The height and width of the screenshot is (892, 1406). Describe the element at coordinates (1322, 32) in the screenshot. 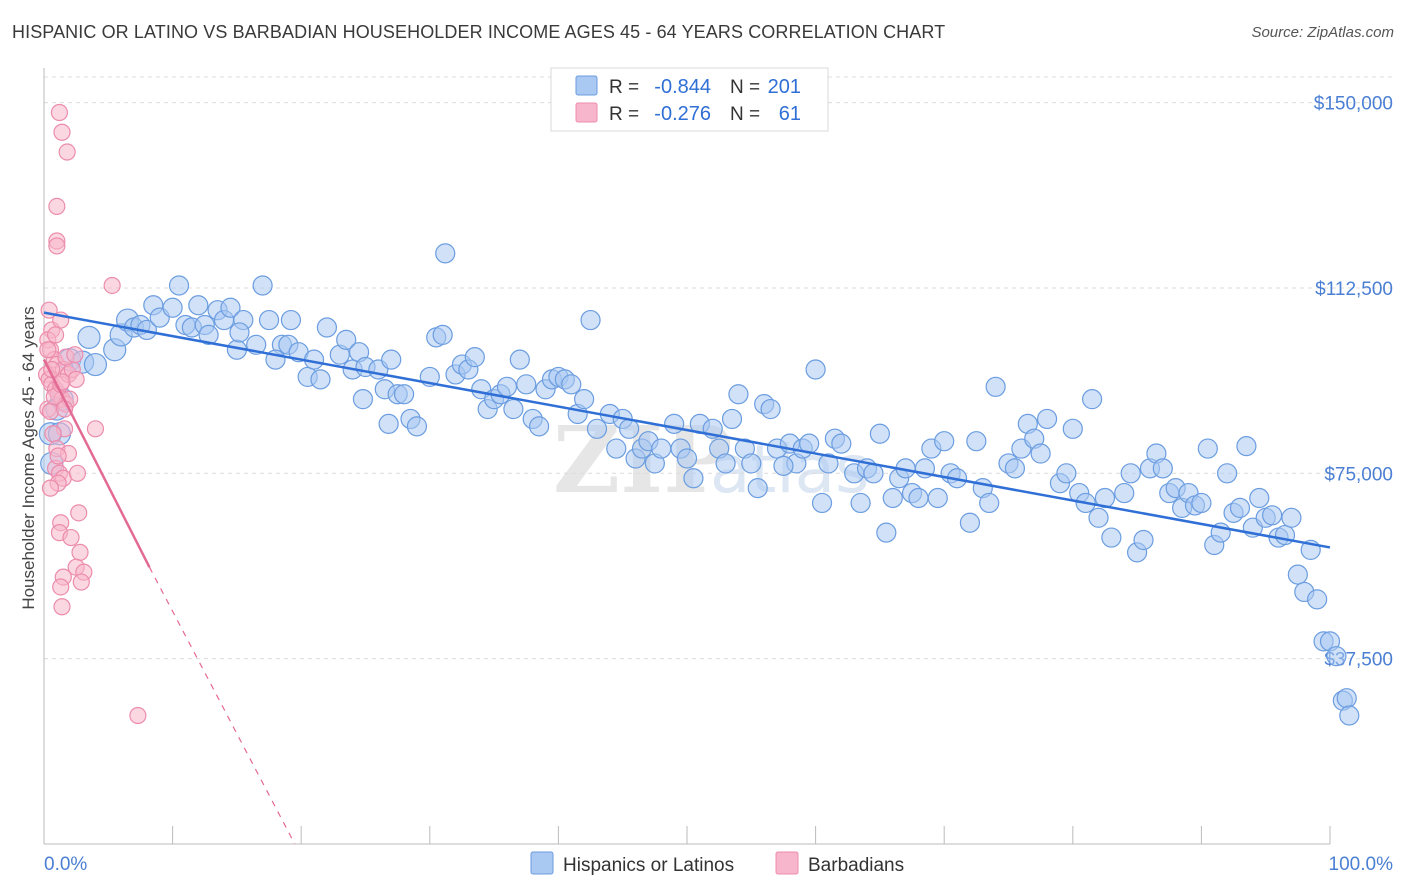

I see `source-label: Source: ZipAtlas.com` at that location.